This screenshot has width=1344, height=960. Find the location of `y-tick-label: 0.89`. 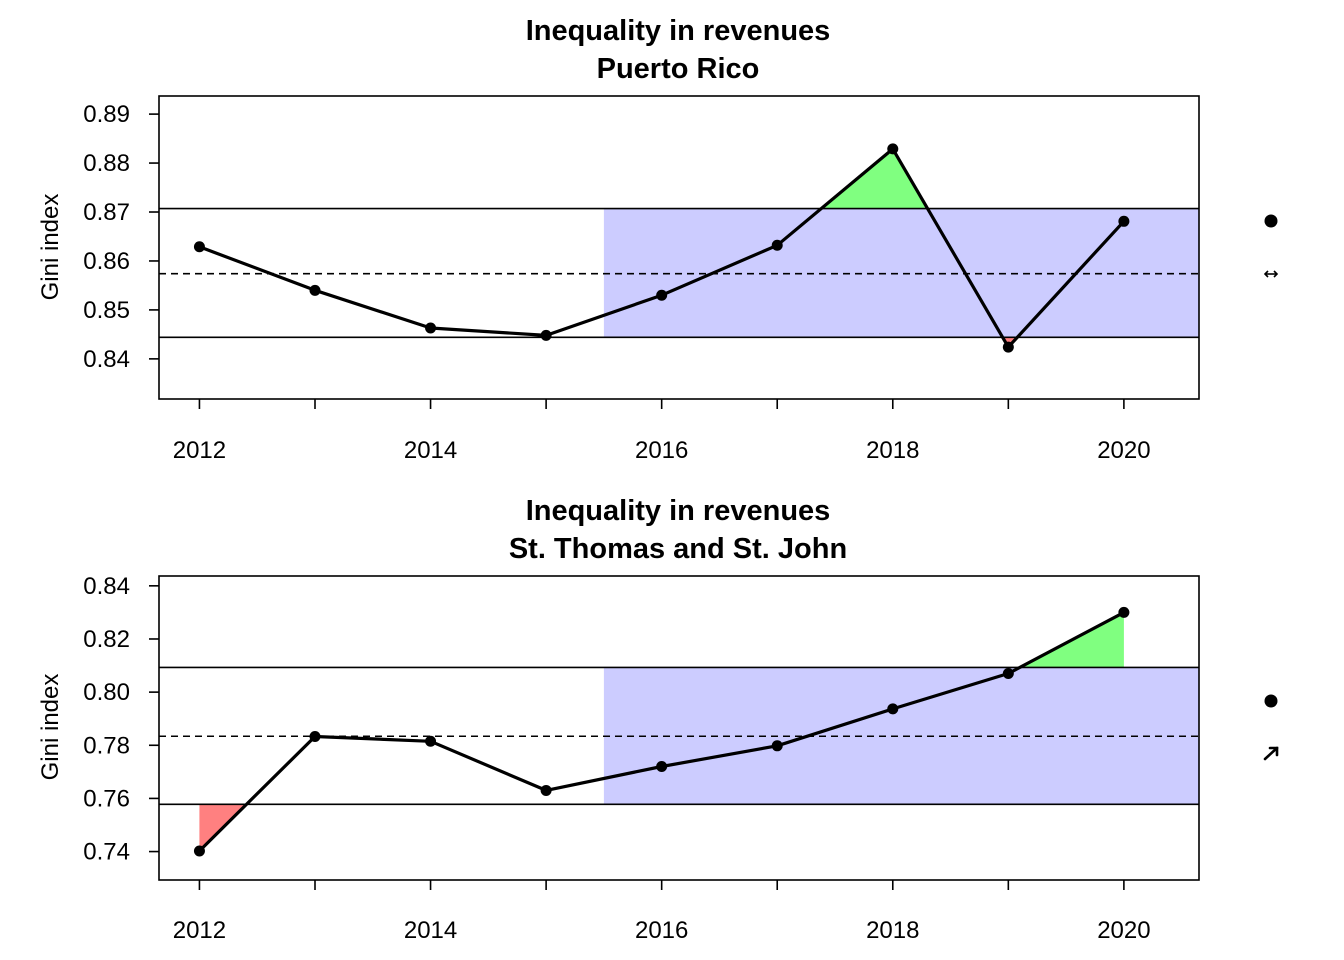

y-tick-label: 0.89 is located at coordinates (106, 114).